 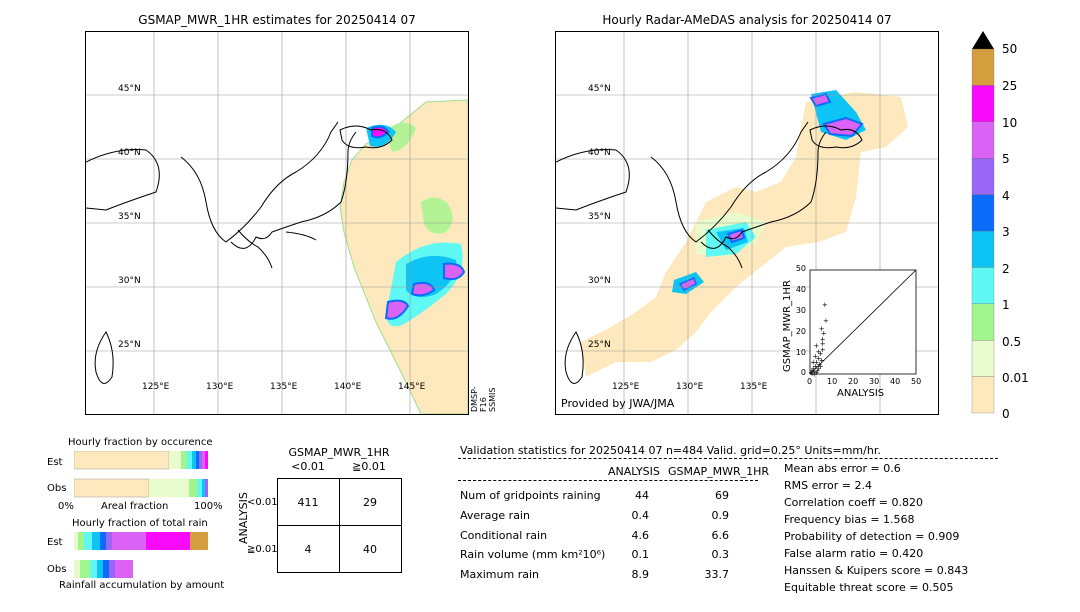 I want to click on left-map-coastline, so click(x=239, y=252).